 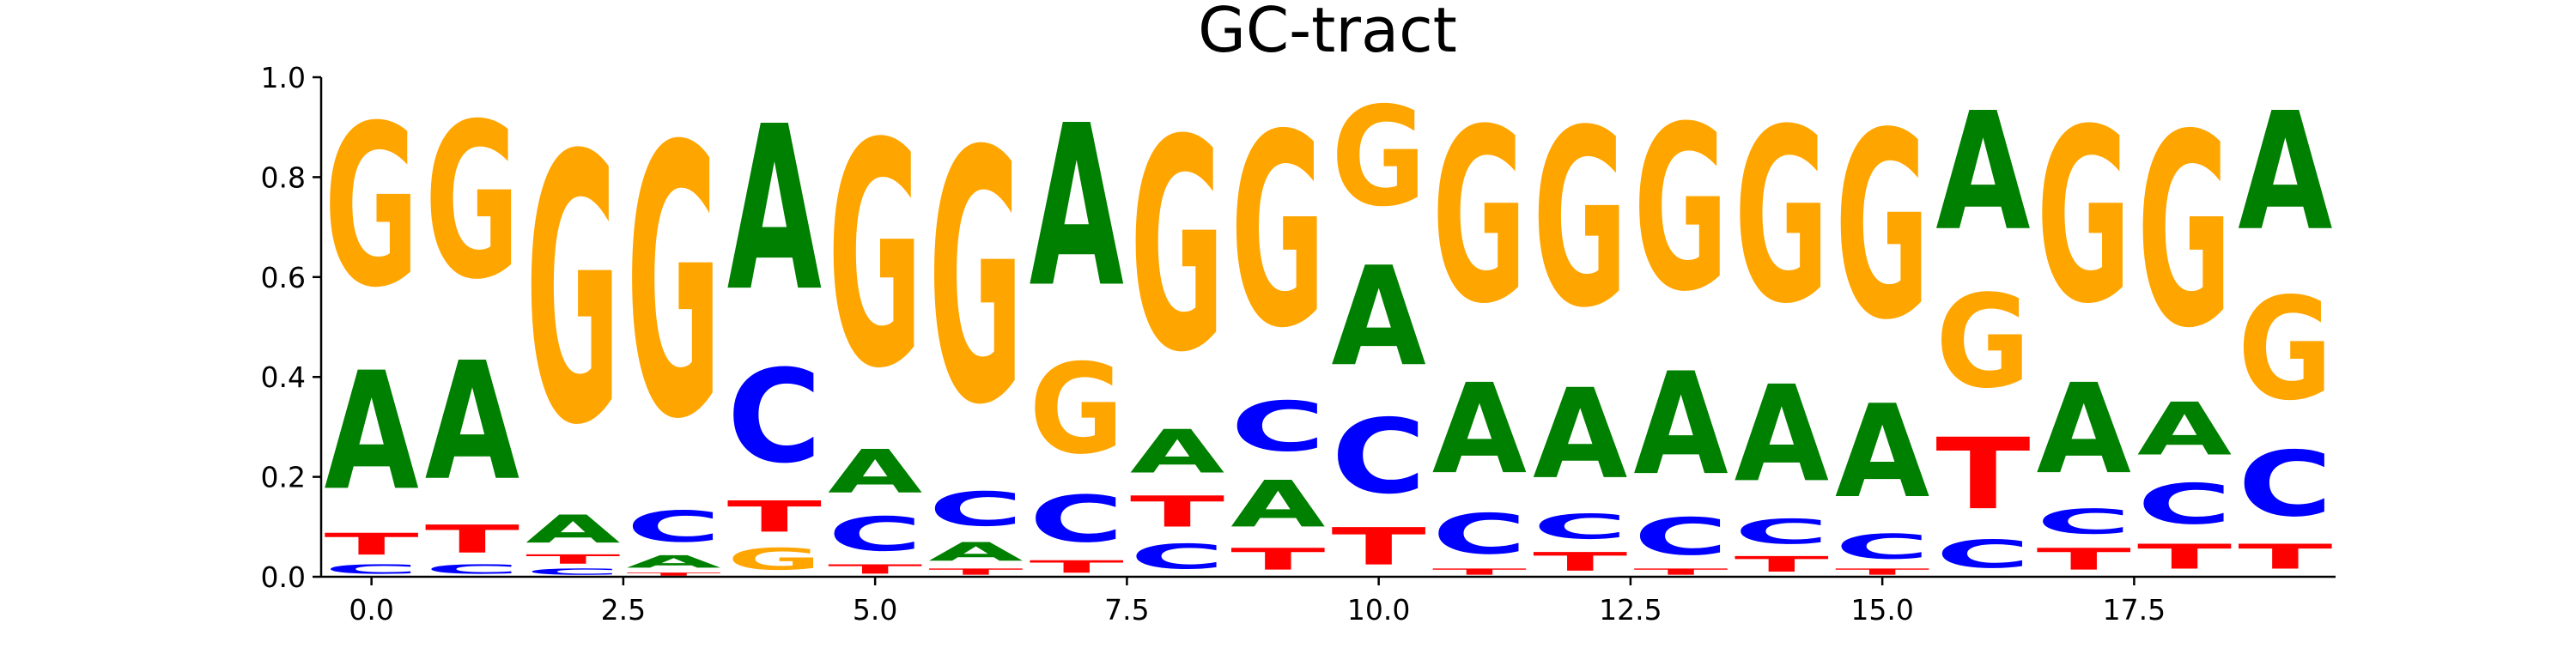 I want to click on logo-letter-t-pos-5: T, so click(x=875, y=569).